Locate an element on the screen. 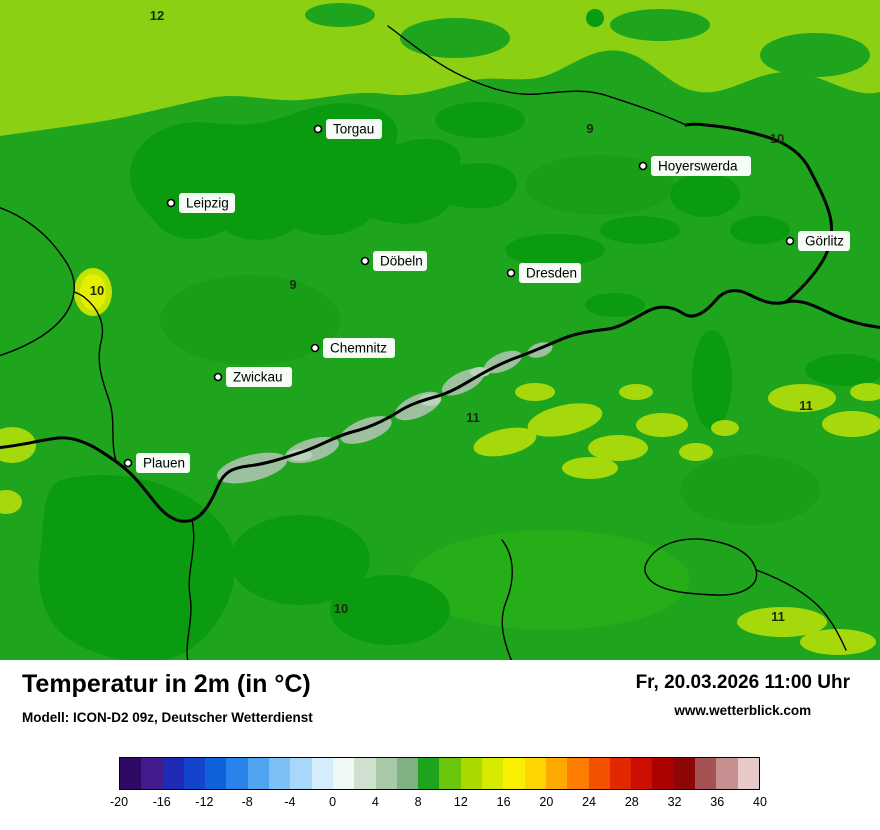 Image resolution: width=880 pixels, height=830 pixels. tick-label: 12 is located at coordinates (460, 802).